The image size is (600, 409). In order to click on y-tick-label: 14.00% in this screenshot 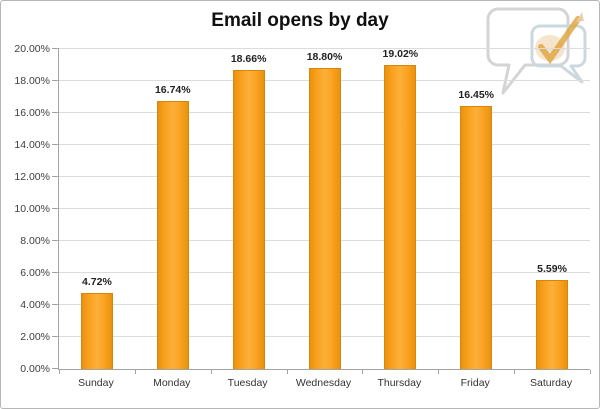, I will do `click(32, 145)`.